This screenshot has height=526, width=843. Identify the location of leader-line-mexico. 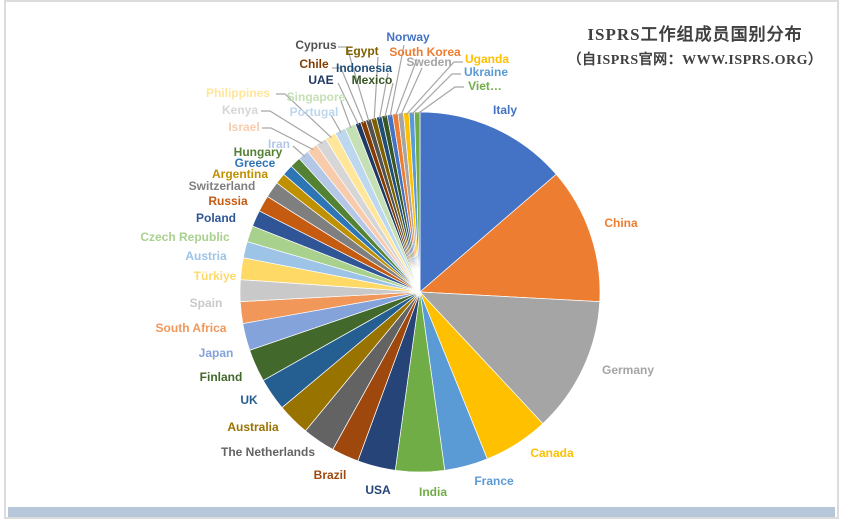
(389, 100).